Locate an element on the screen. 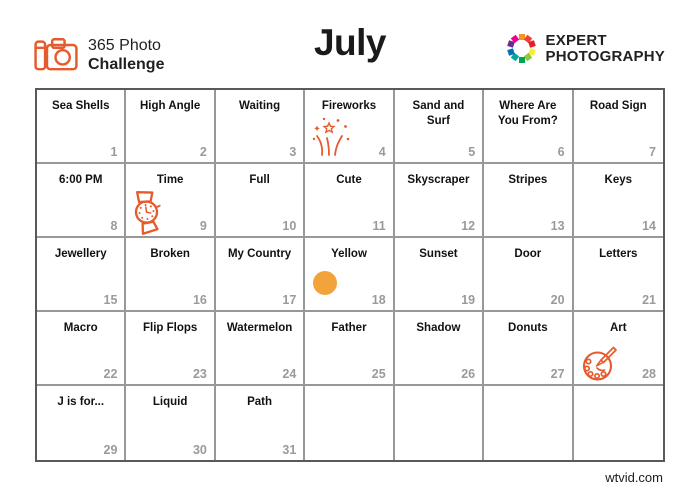 This screenshot has height=496, width=700. cell-label: Art is located at coordinates (618, 328).